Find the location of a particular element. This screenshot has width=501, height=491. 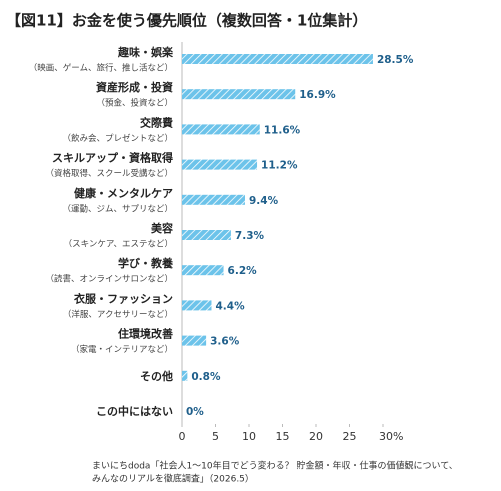

x-tick-label: 25 is located at coordinates (350, 436).